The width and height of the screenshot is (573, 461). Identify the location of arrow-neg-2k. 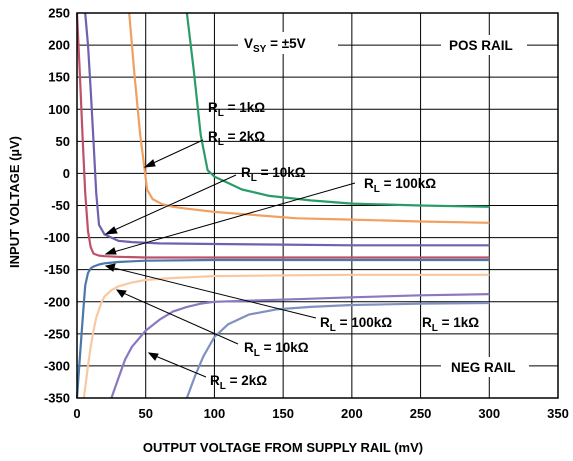
(179, 366).